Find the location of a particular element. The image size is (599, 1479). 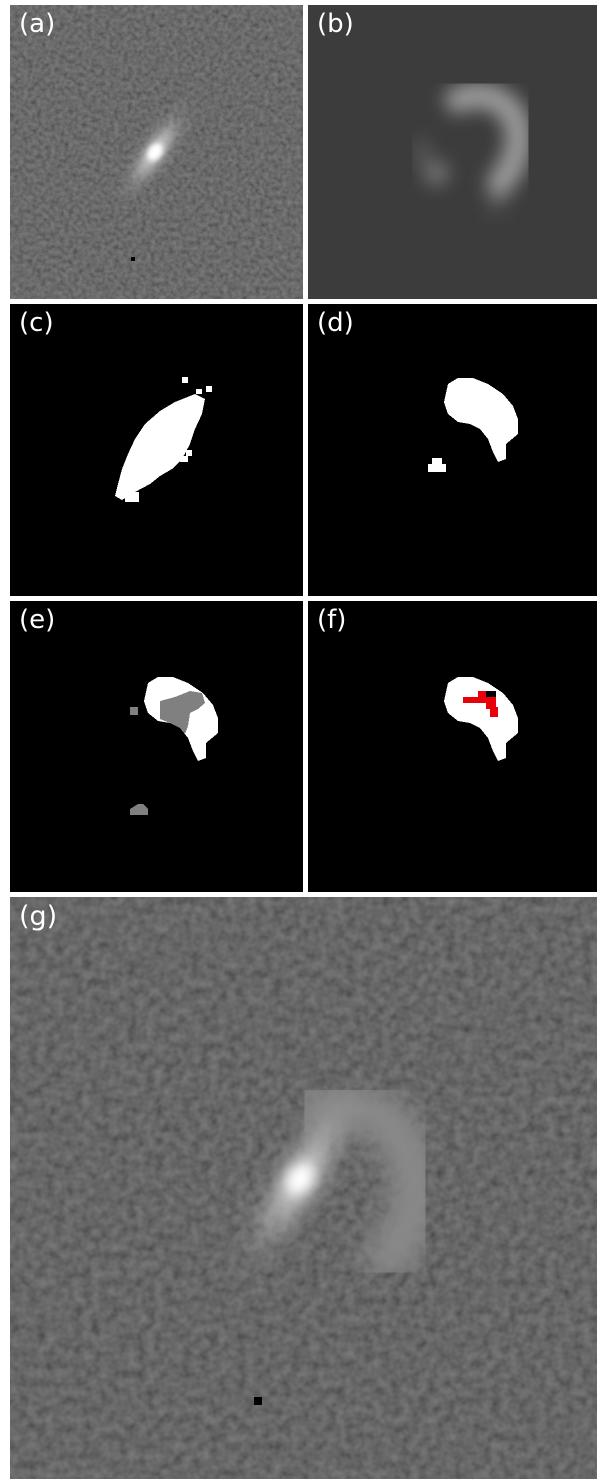

arc-mask-image is located at coordinates (452, 450).